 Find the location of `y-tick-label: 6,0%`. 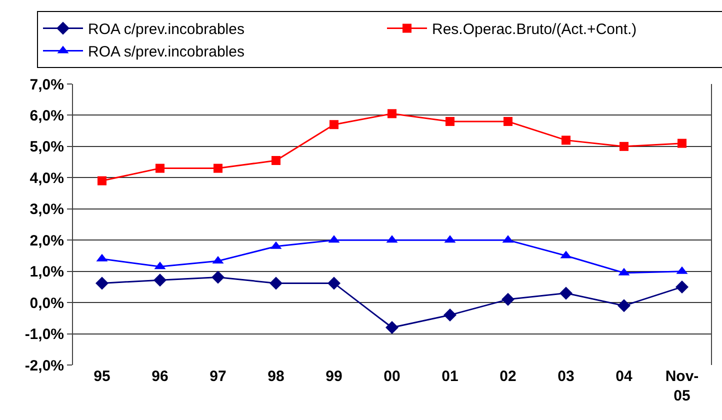

y-tick-label: 6,0% is located at coordinates (47, 115).